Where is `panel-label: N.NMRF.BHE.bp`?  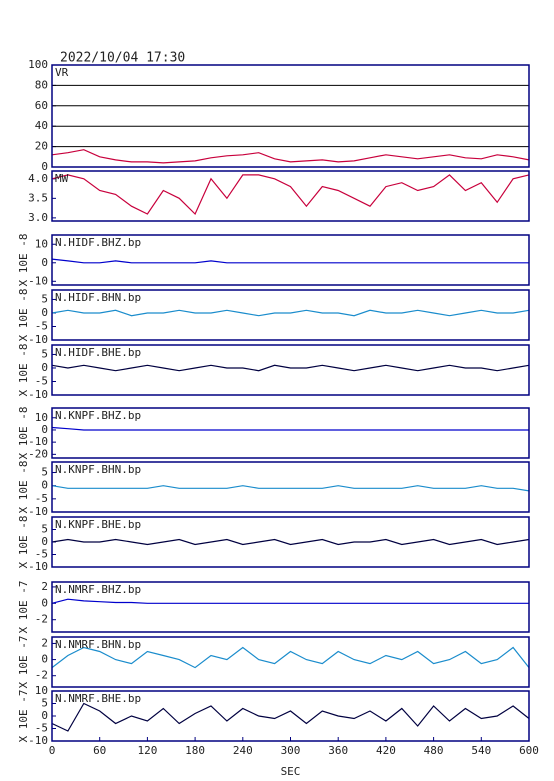
panel-label: N.NMRF.BHE.bp is located at coordinates (98, 698).